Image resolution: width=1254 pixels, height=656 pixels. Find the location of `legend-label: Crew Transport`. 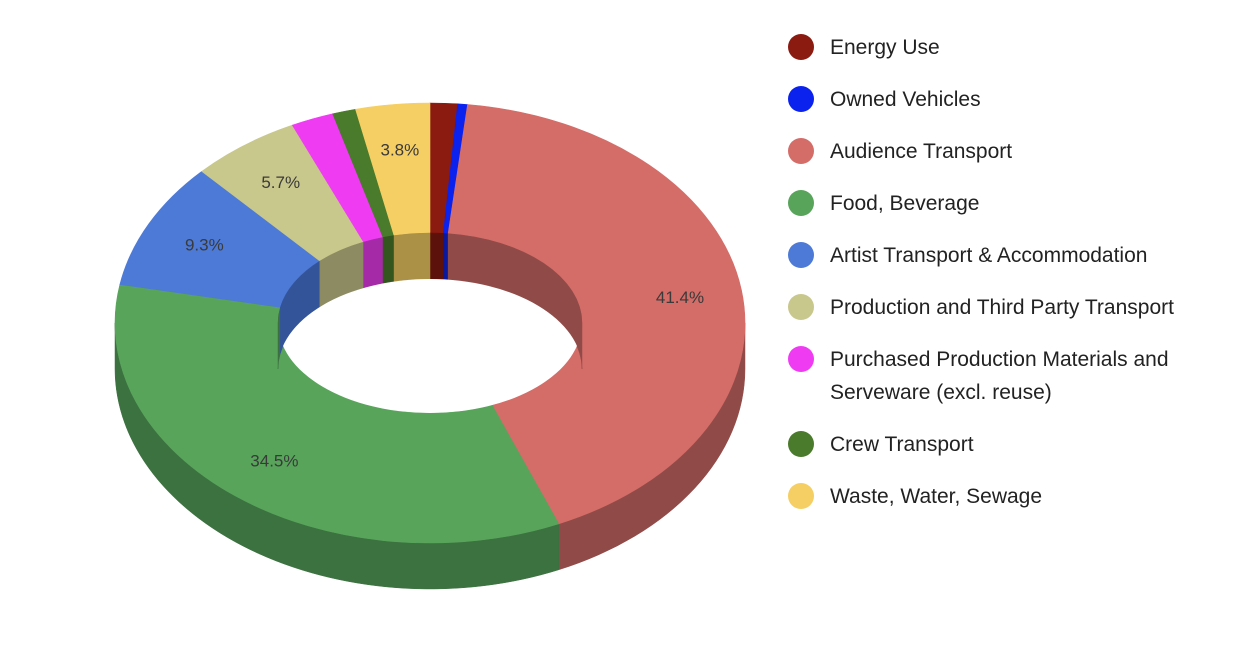

legend-label: Crew Transport is located at coordinates (902, 444).